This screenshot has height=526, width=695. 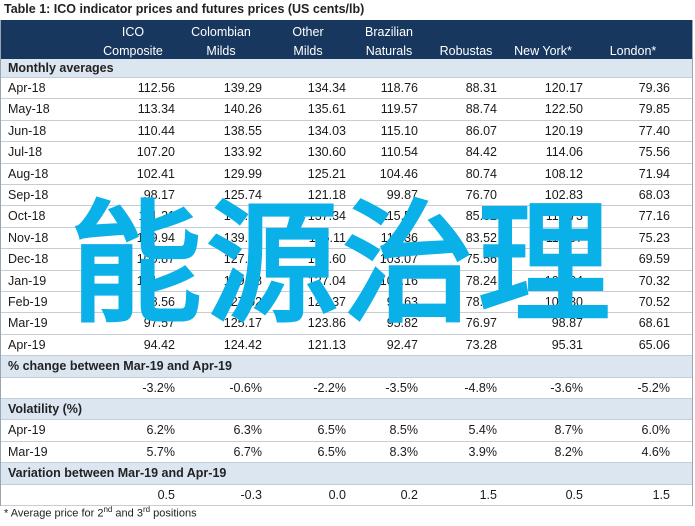 I want to click on value-cell: 140.83, so click(x=242, y=216).